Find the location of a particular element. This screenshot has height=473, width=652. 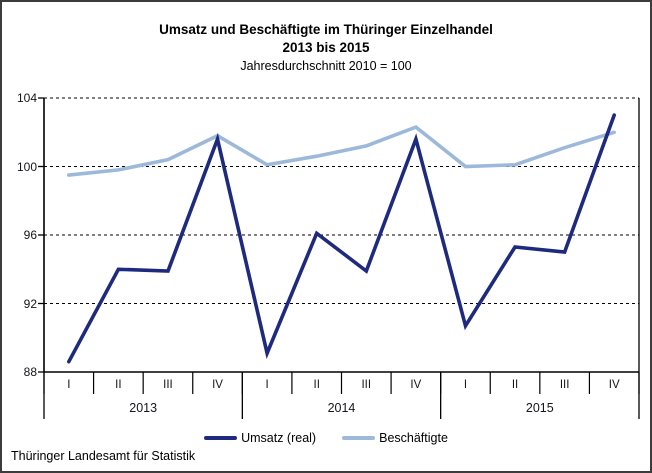

y-axis-label: 100 is located at coordinates (26, 166).